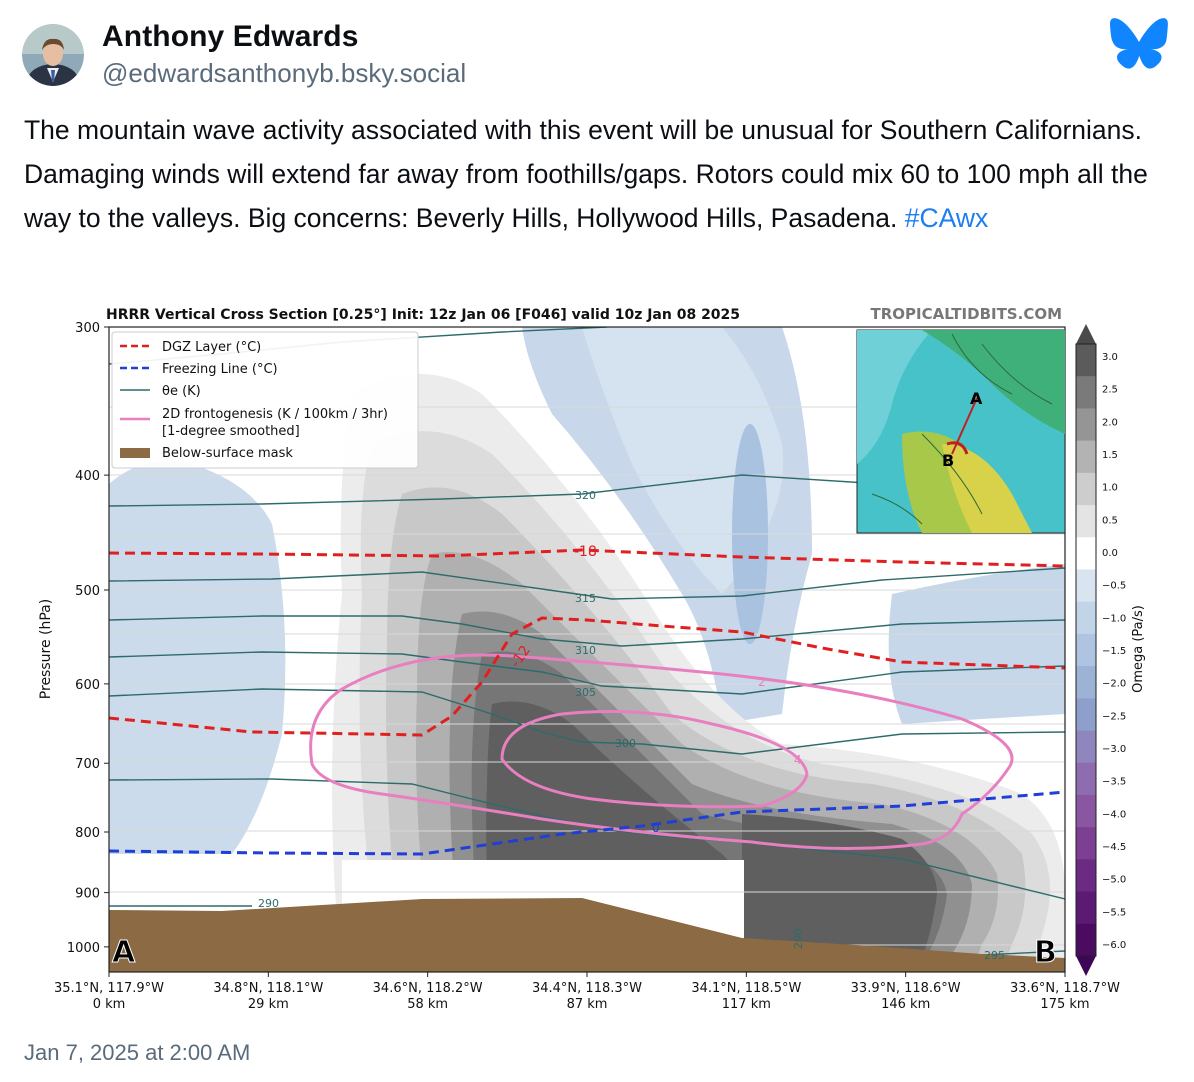 This screenshot has height=1082, width=1194. Describe the element at coordinates (946, 218) in the screenshot. I see `hashtag-link: #CAwx` at that location.